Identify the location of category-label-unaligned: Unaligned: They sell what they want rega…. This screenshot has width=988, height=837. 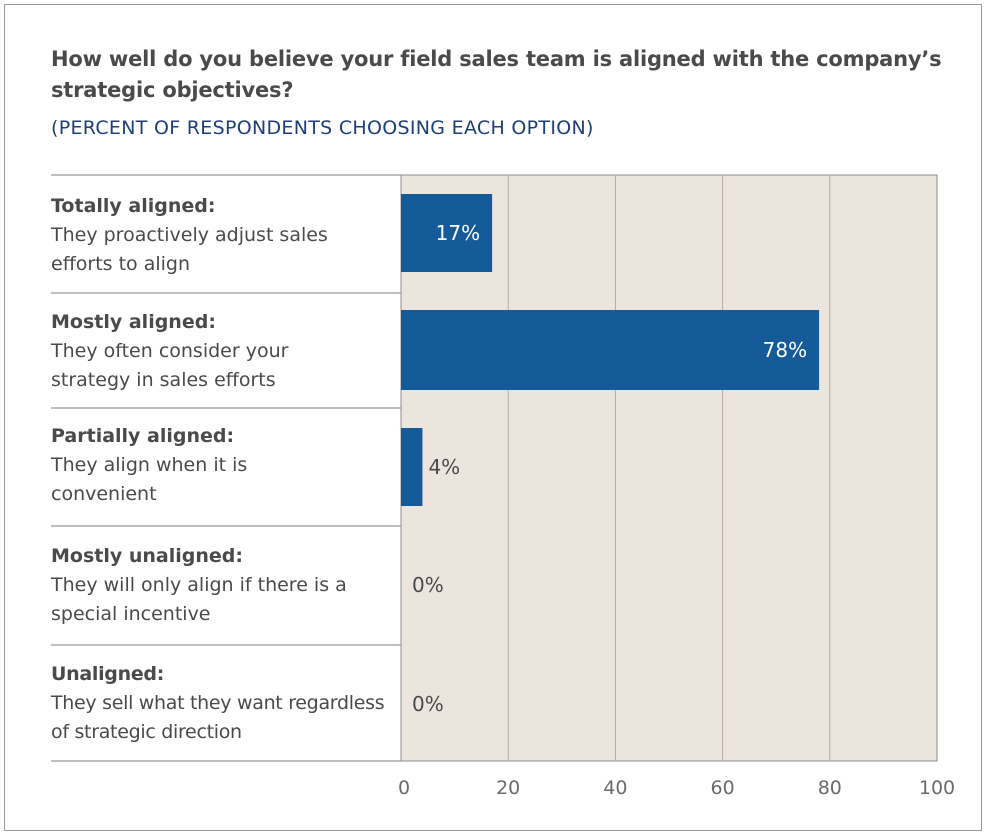
(226, 703).